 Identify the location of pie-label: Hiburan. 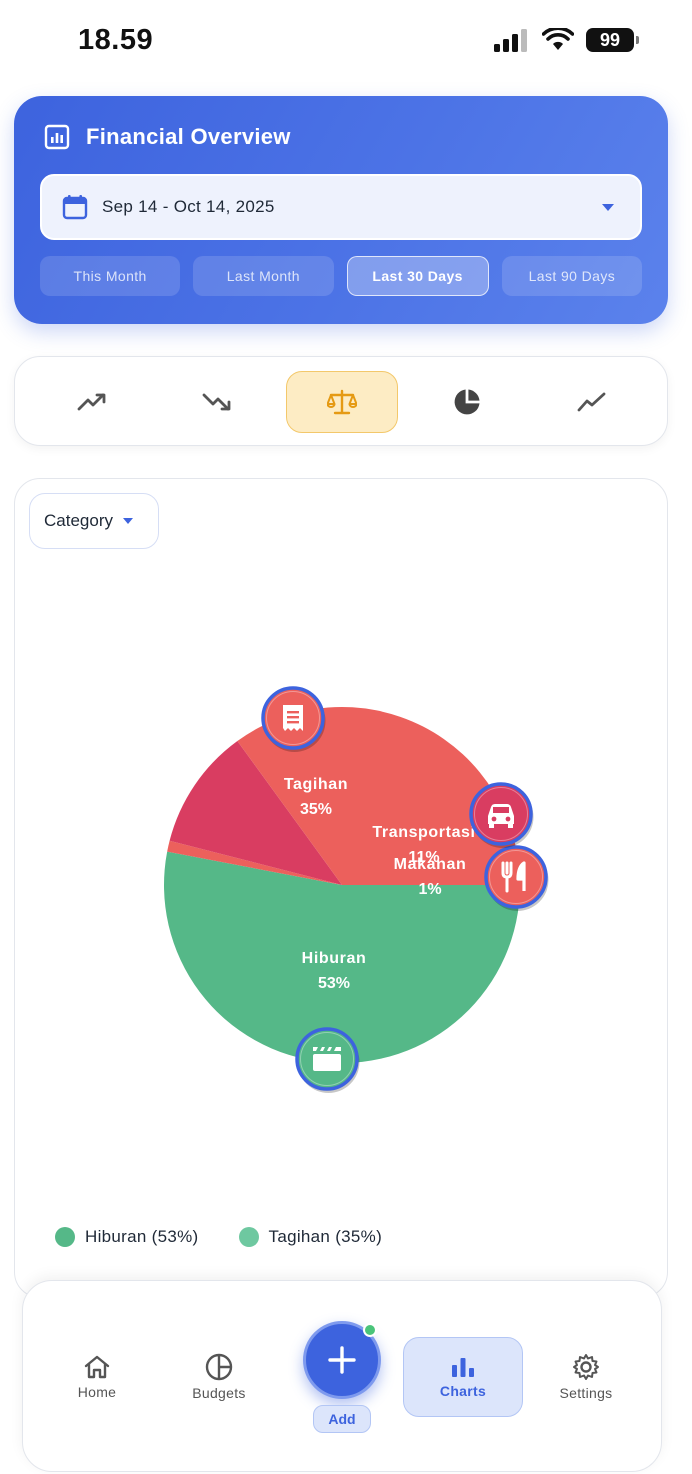
(334, 958).